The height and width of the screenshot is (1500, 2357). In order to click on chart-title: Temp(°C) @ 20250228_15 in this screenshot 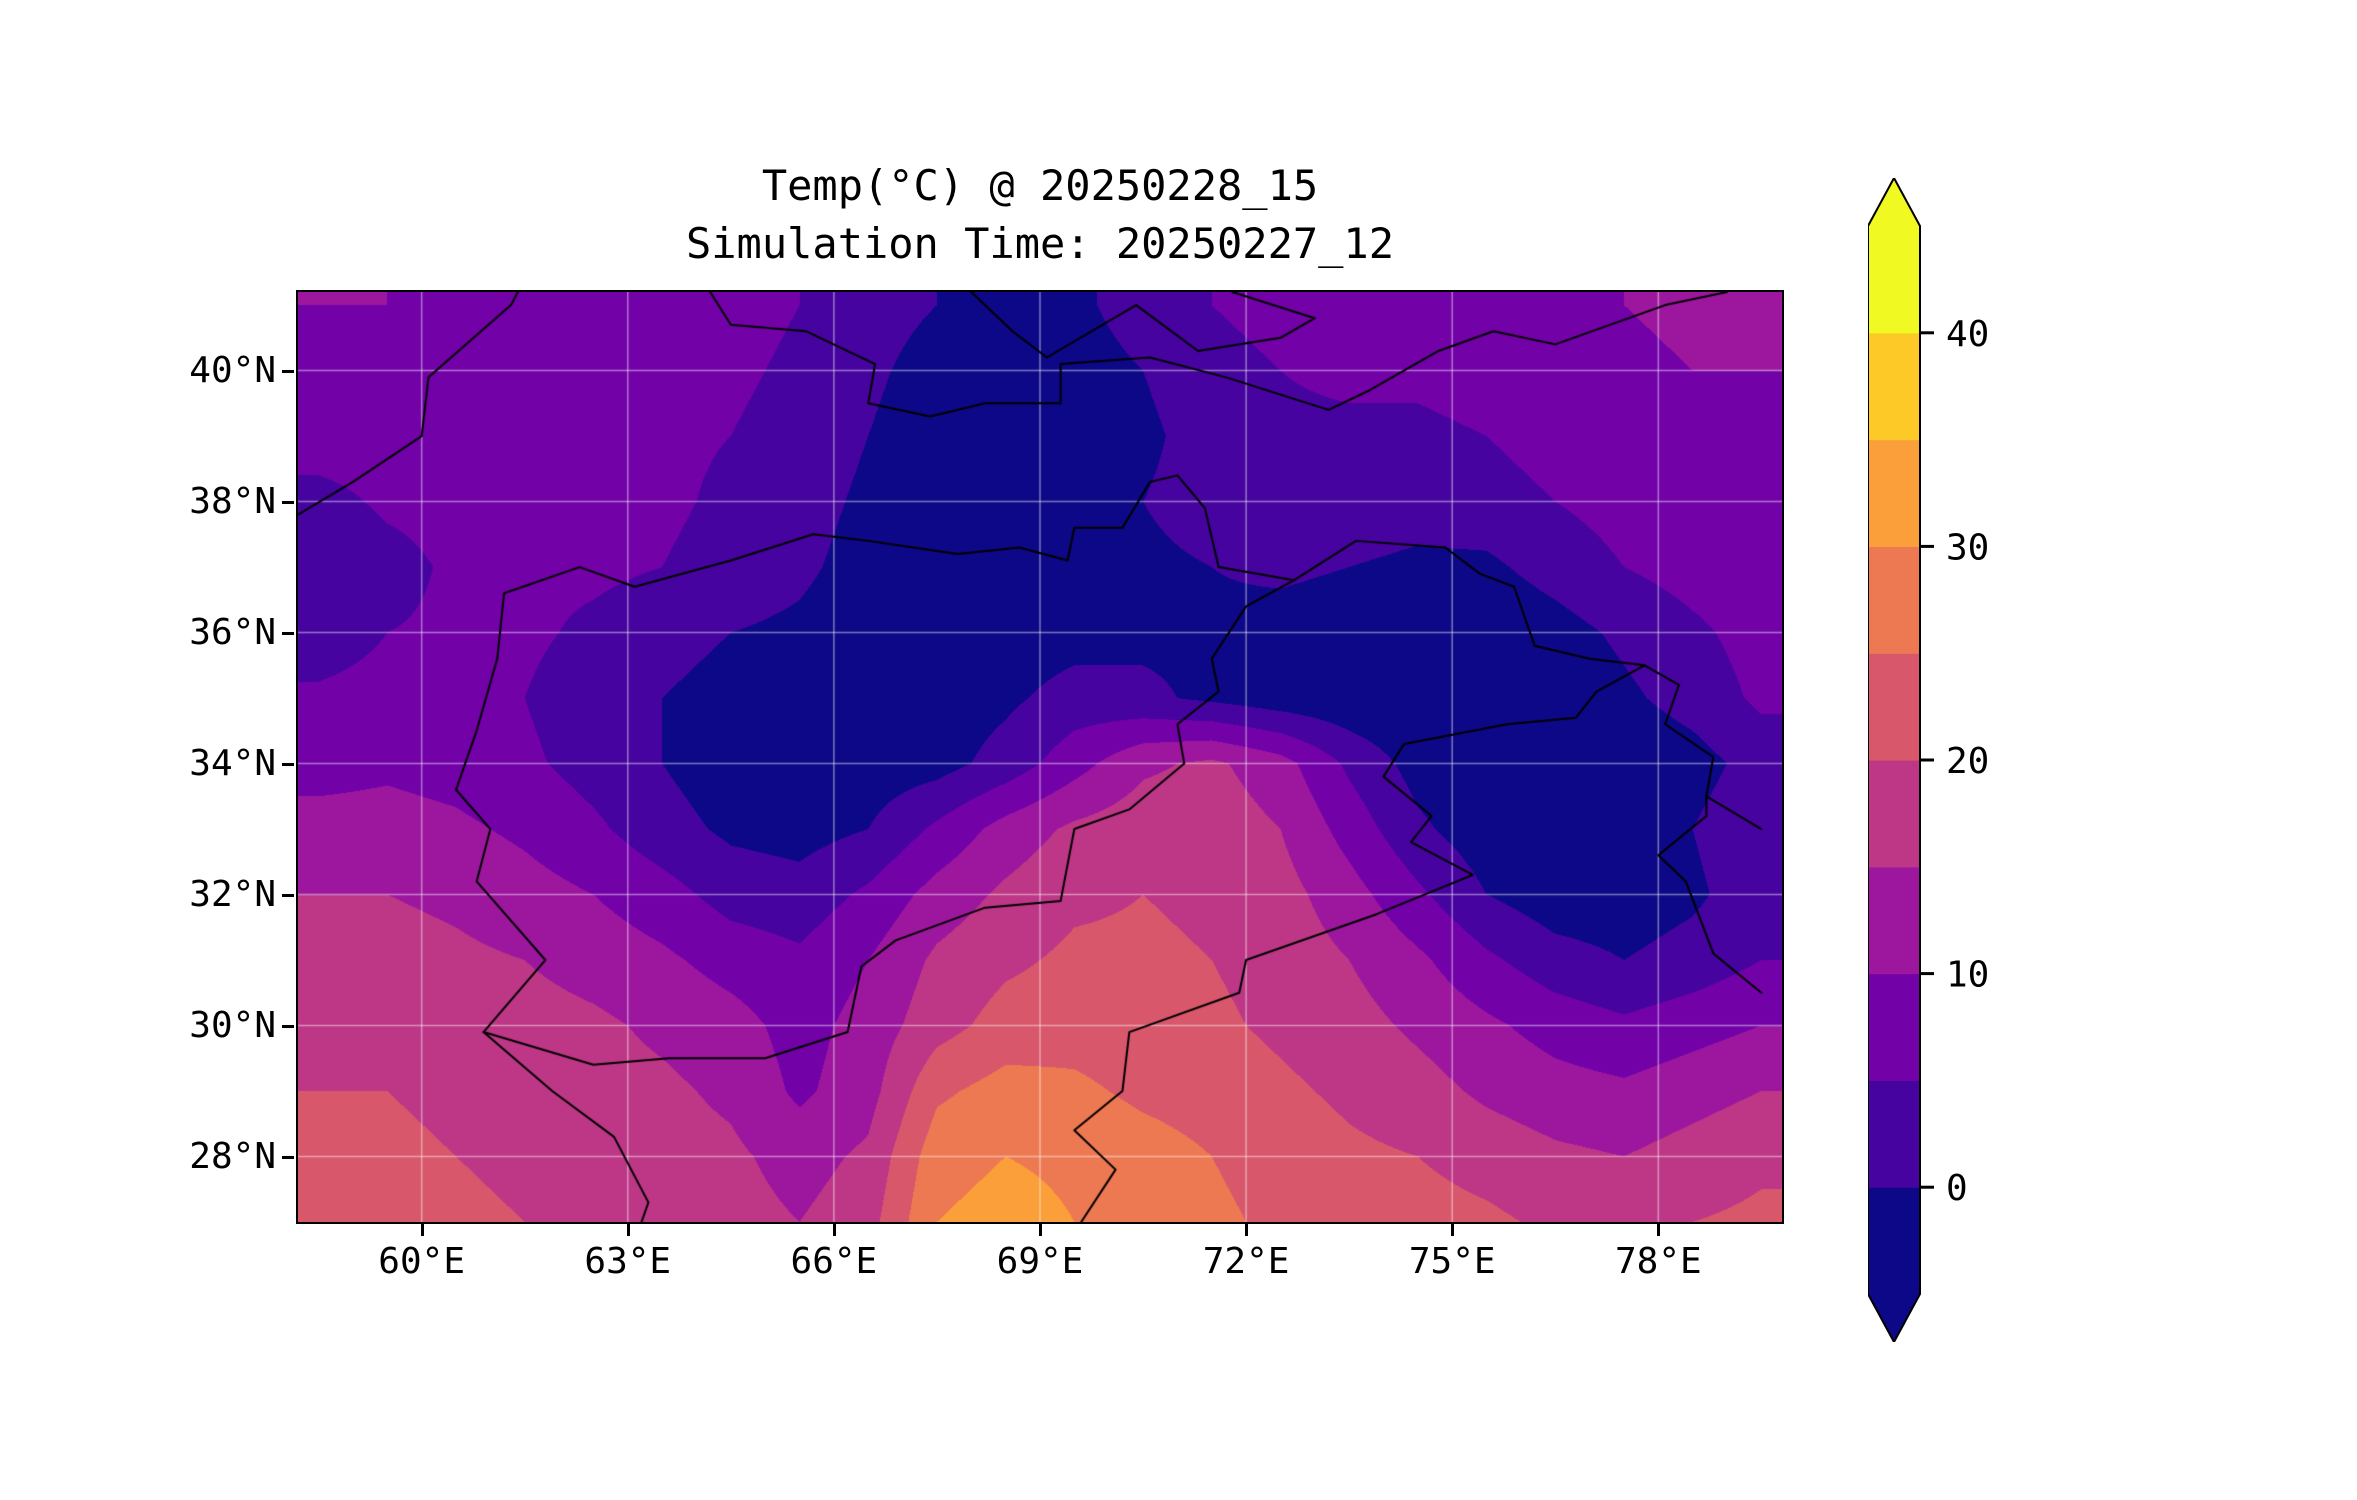, I will do `click(1040, 185)`.